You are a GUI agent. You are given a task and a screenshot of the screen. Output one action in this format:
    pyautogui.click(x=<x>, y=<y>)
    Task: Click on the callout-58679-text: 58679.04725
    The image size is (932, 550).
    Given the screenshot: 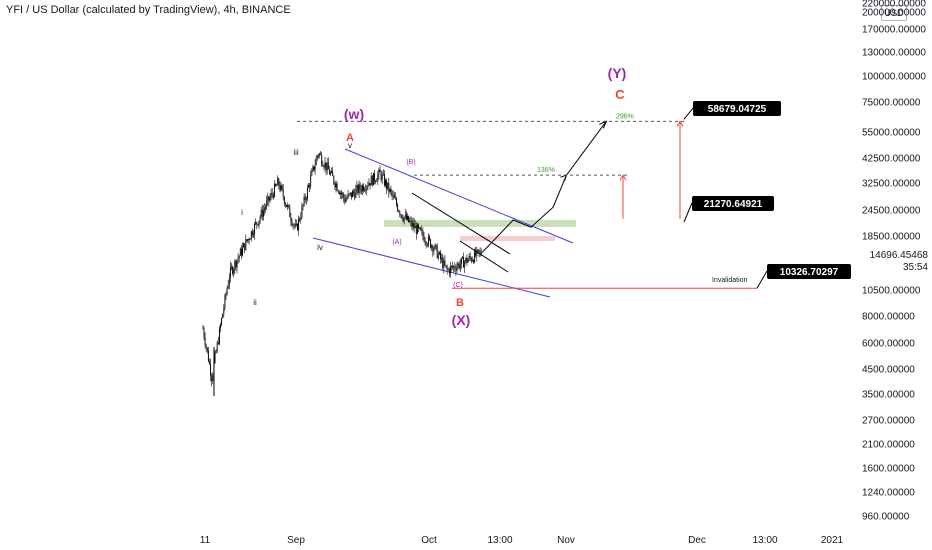 What is the action you would take?
    pyautogui.click(x=737, y=109)
    